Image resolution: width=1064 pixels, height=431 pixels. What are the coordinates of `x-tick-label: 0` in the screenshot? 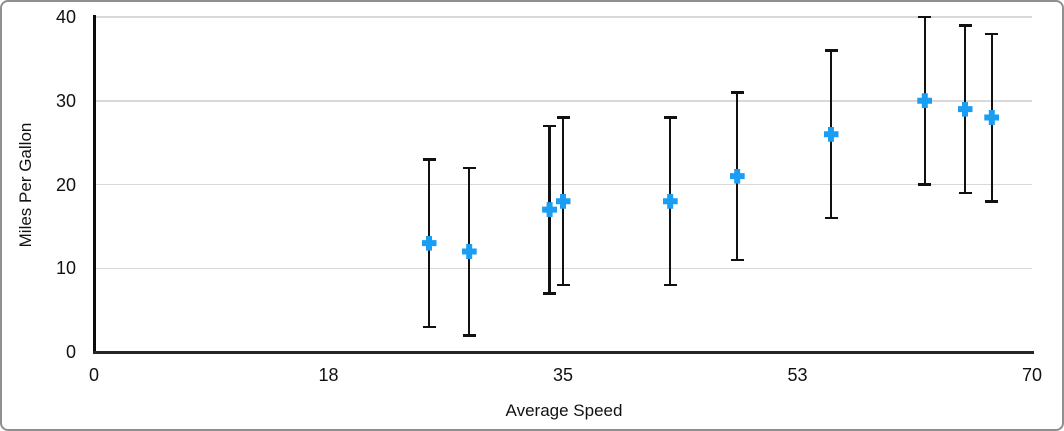 It's located at (93, 375).